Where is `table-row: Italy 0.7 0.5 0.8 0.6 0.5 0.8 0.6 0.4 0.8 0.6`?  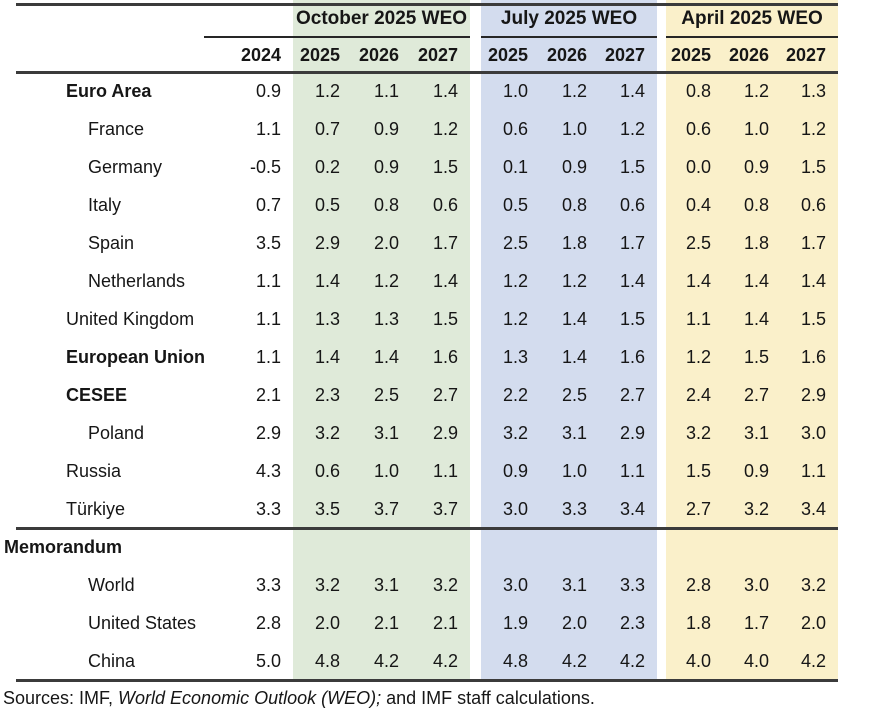
table-row: Italy 0.7 0.5 0.8 0.6 0.5 0.8 0.6 0.4 0.8 0.6 is located at coordinates (437, 205).